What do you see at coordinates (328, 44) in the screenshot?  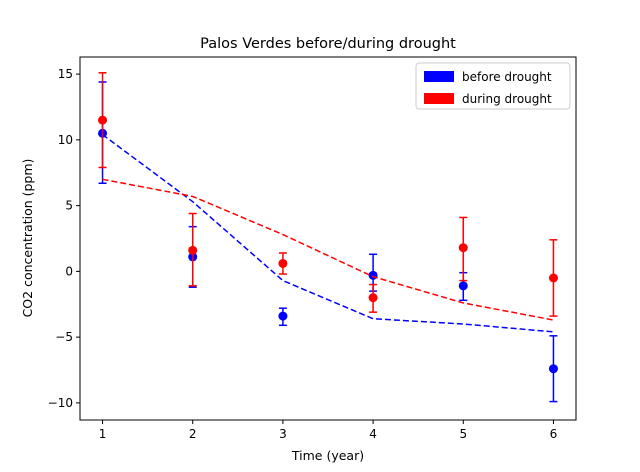 I see `chart-title: Palos Verdes before/during drought` at bounding box center [328, 44].